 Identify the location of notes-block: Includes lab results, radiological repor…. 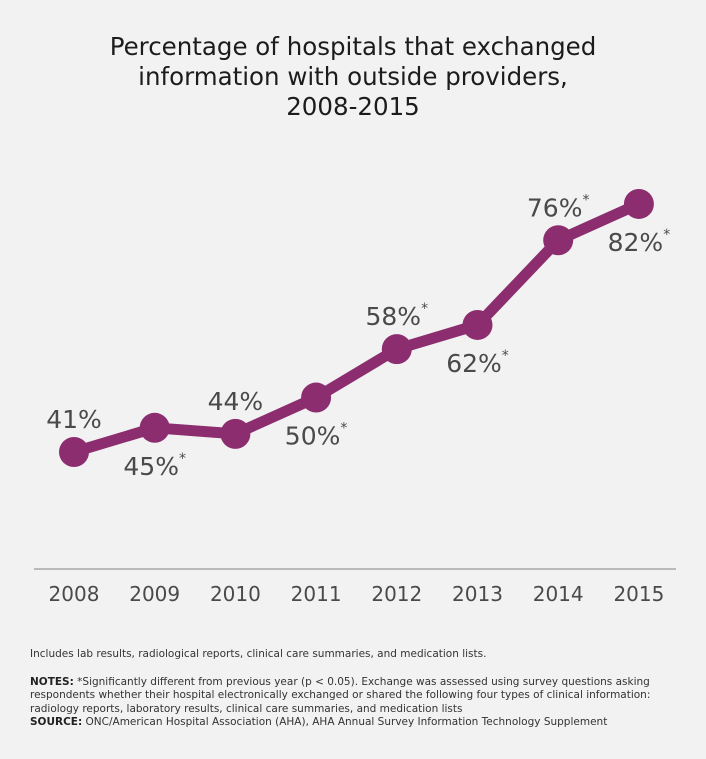
(360, 689).